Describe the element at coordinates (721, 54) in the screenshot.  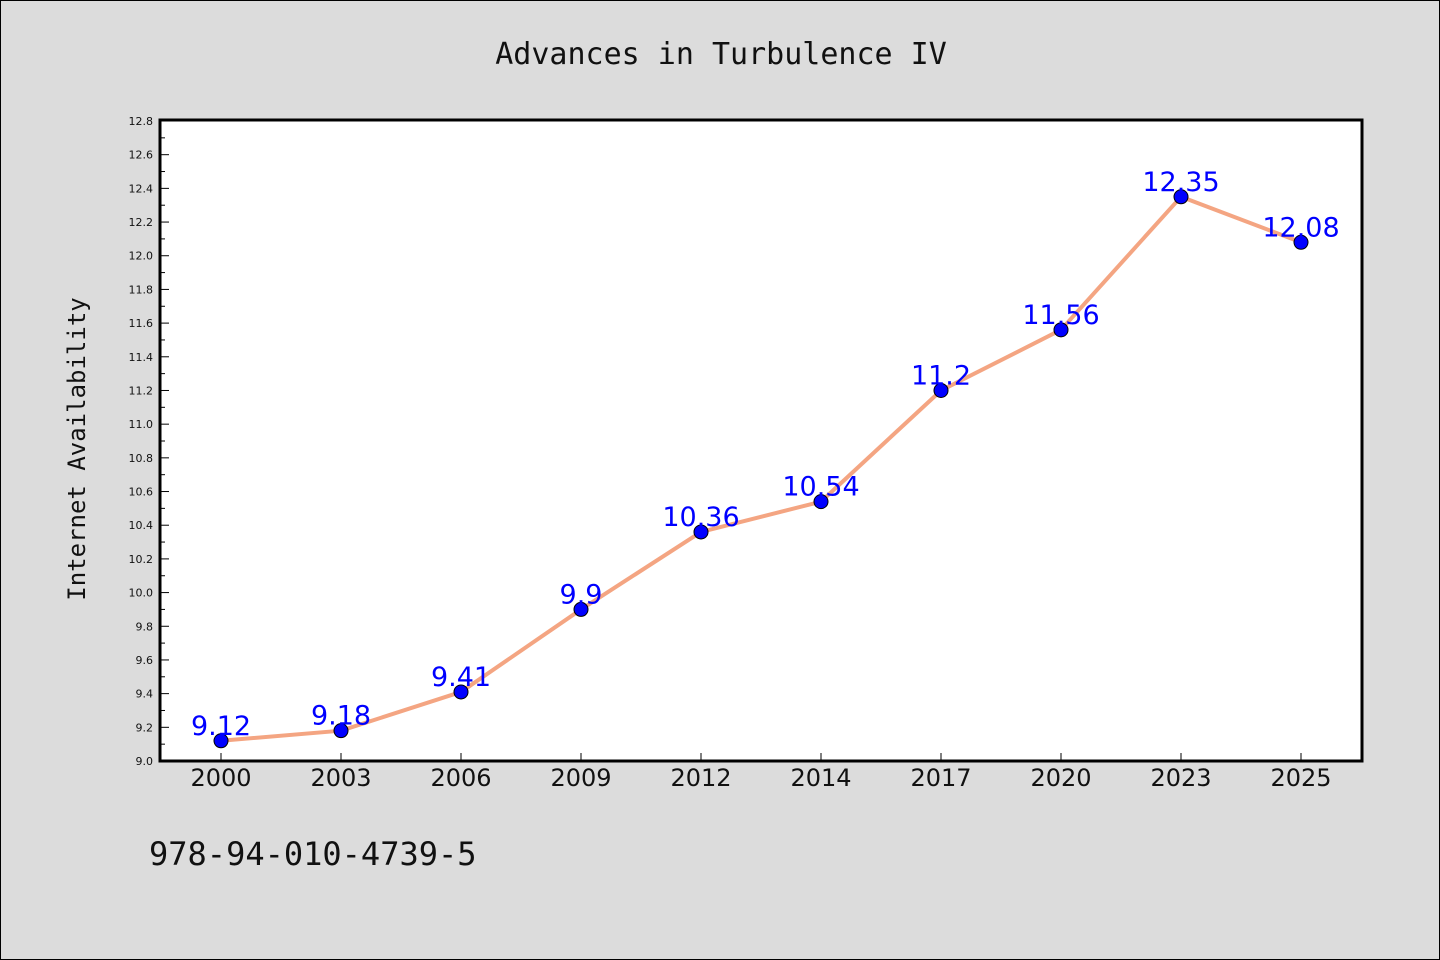
I see `chart-title: Advances in Turbulence IV` at that location.